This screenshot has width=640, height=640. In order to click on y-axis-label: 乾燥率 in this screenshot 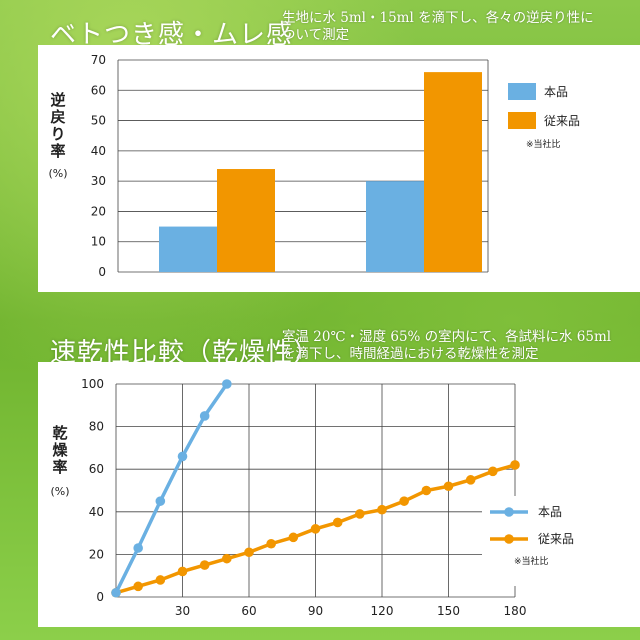, I will do `click(60, 450)`.